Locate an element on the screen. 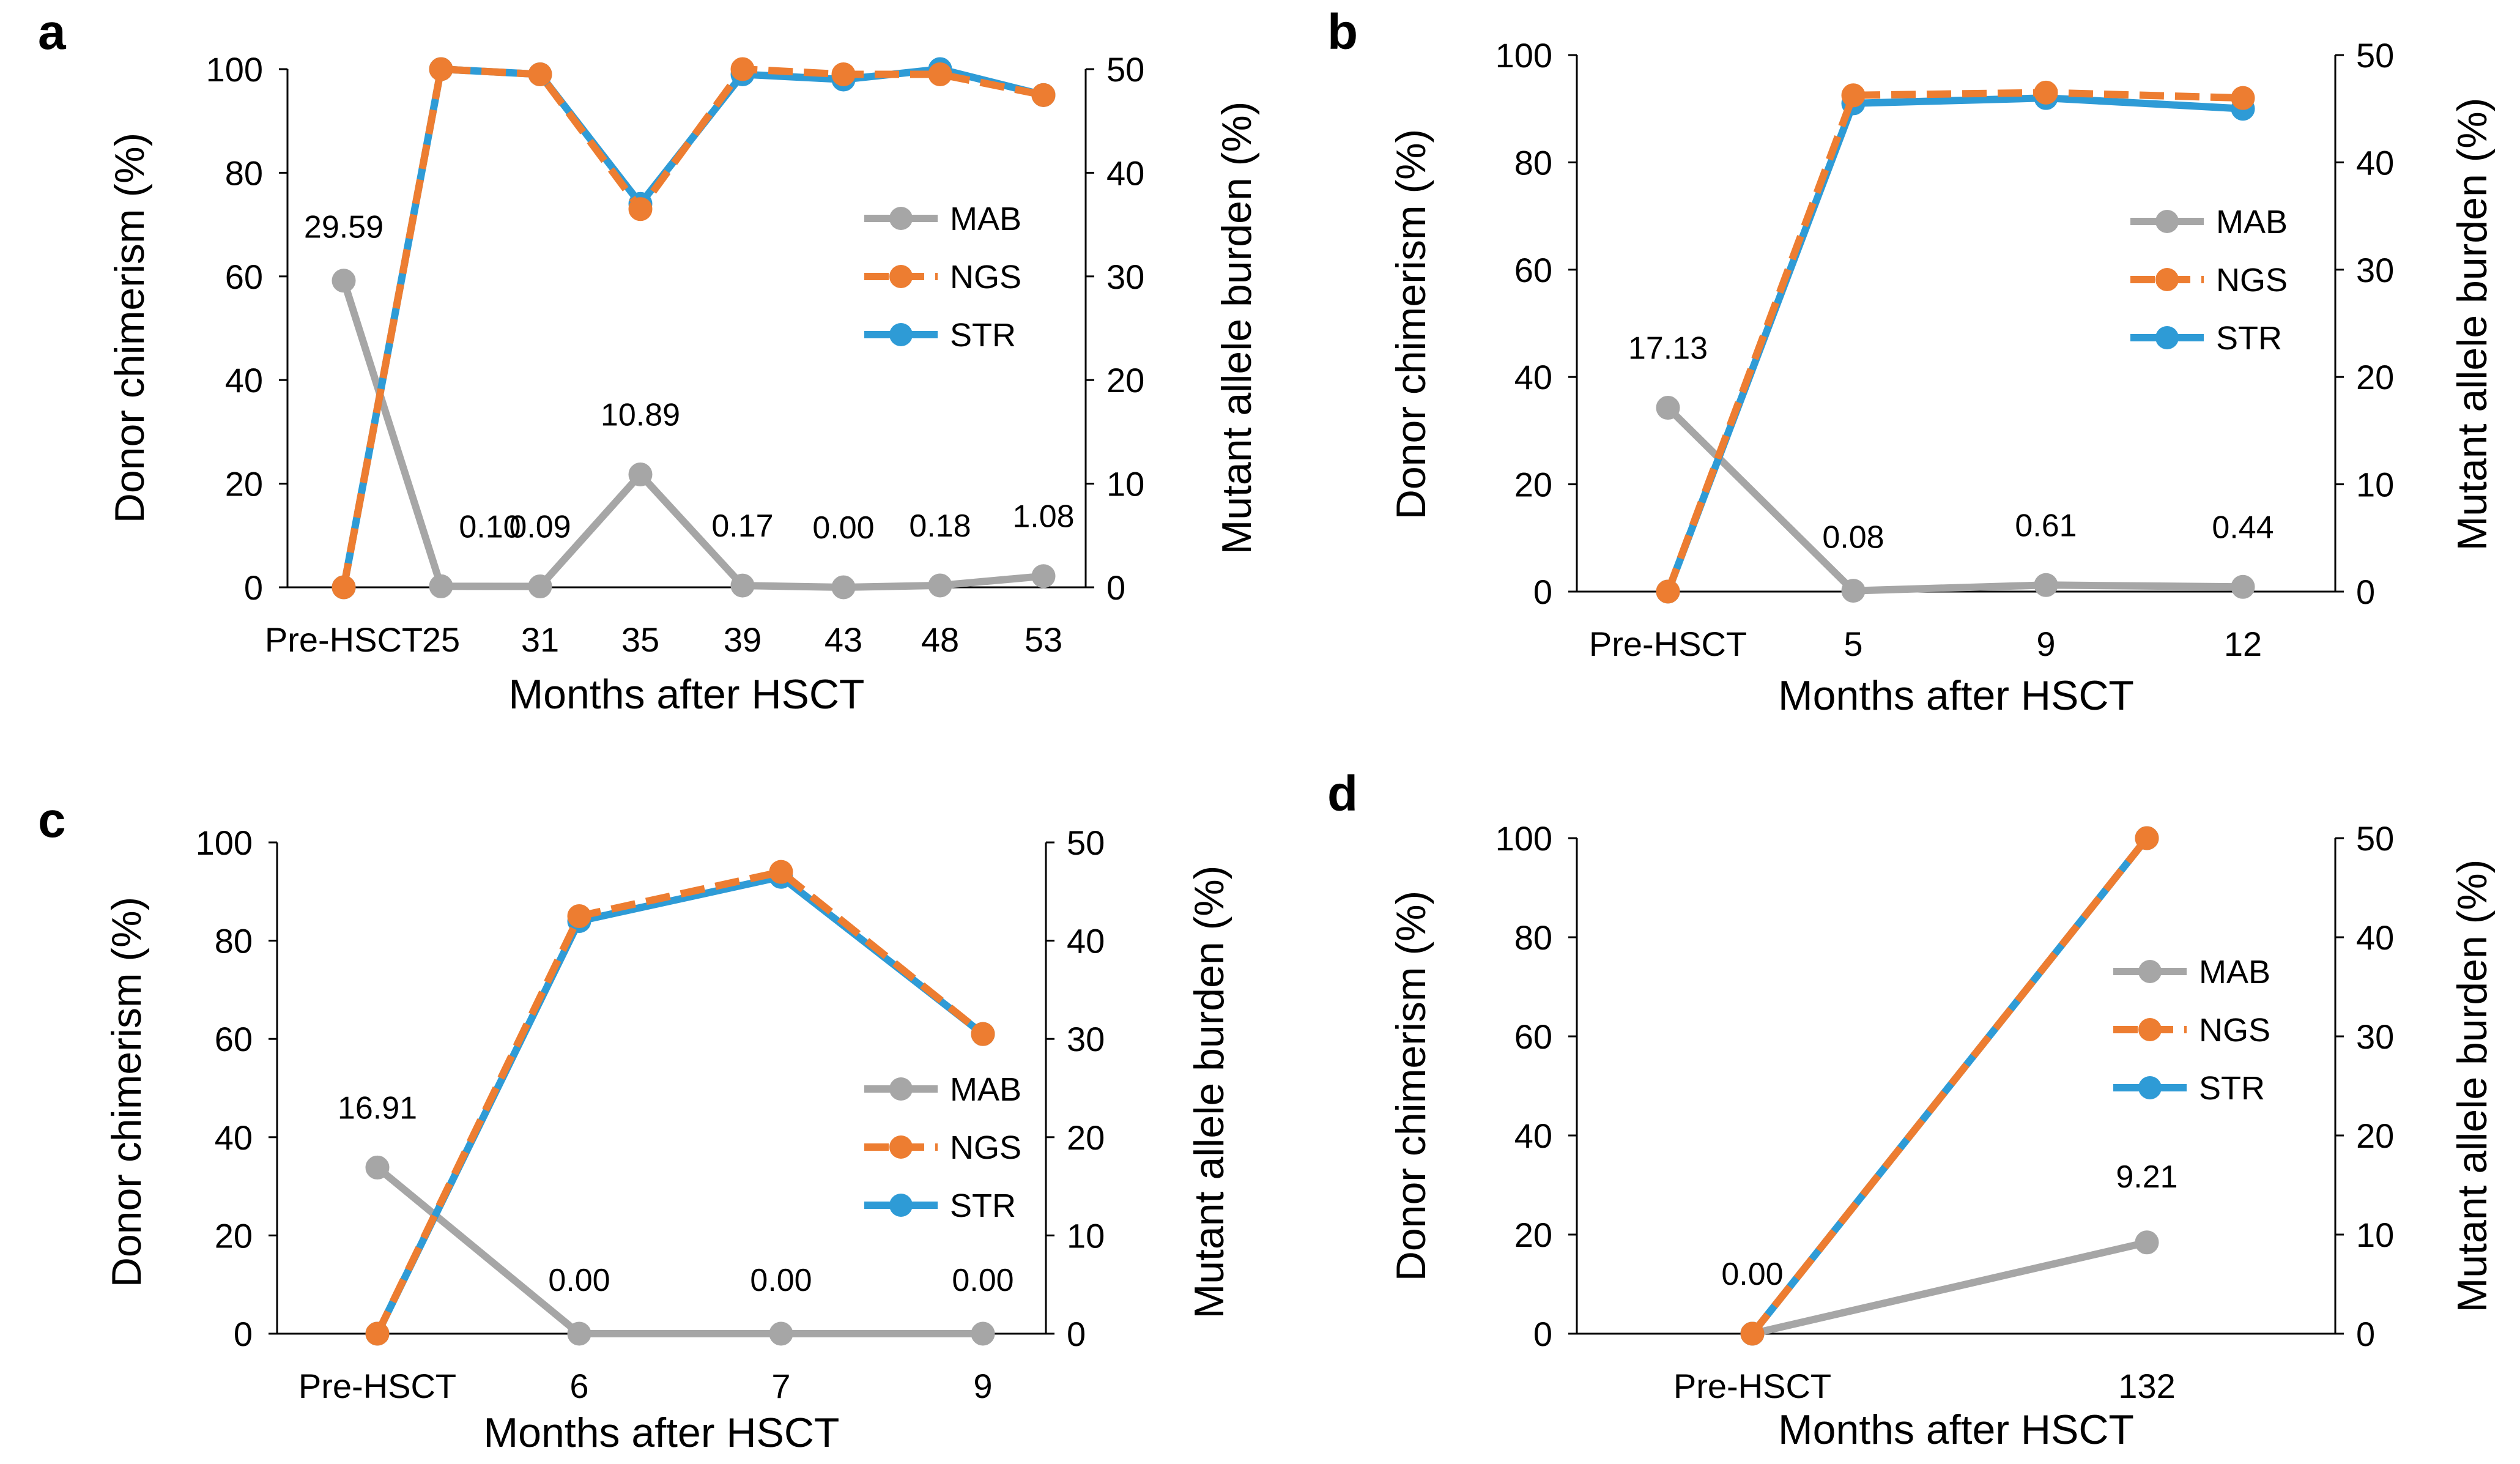  right-y-axis-title: Mutant allele burden (%) is located at coordinates (2472, 1086).